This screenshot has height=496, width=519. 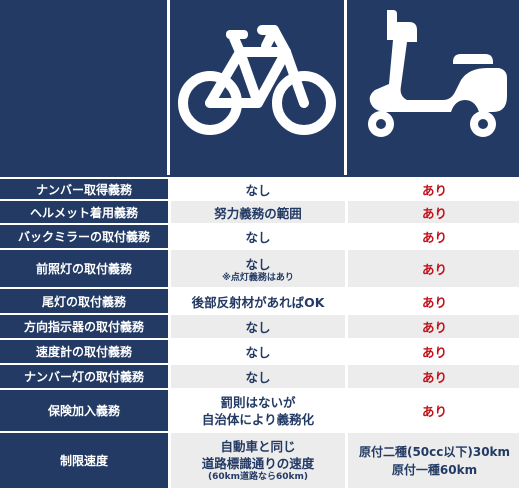 I want to click on bicycle-value: 罰則はないが 自治体により義務化, so click(x=256, y=410).